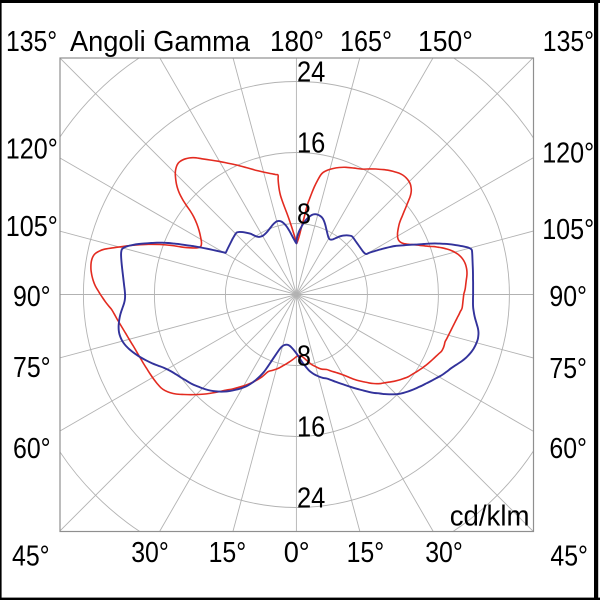 This screenshot has height=600, width=600. Describe the element at coordinates (366, 42) in the screenshot. I see `svg-text: 165°` at that location.